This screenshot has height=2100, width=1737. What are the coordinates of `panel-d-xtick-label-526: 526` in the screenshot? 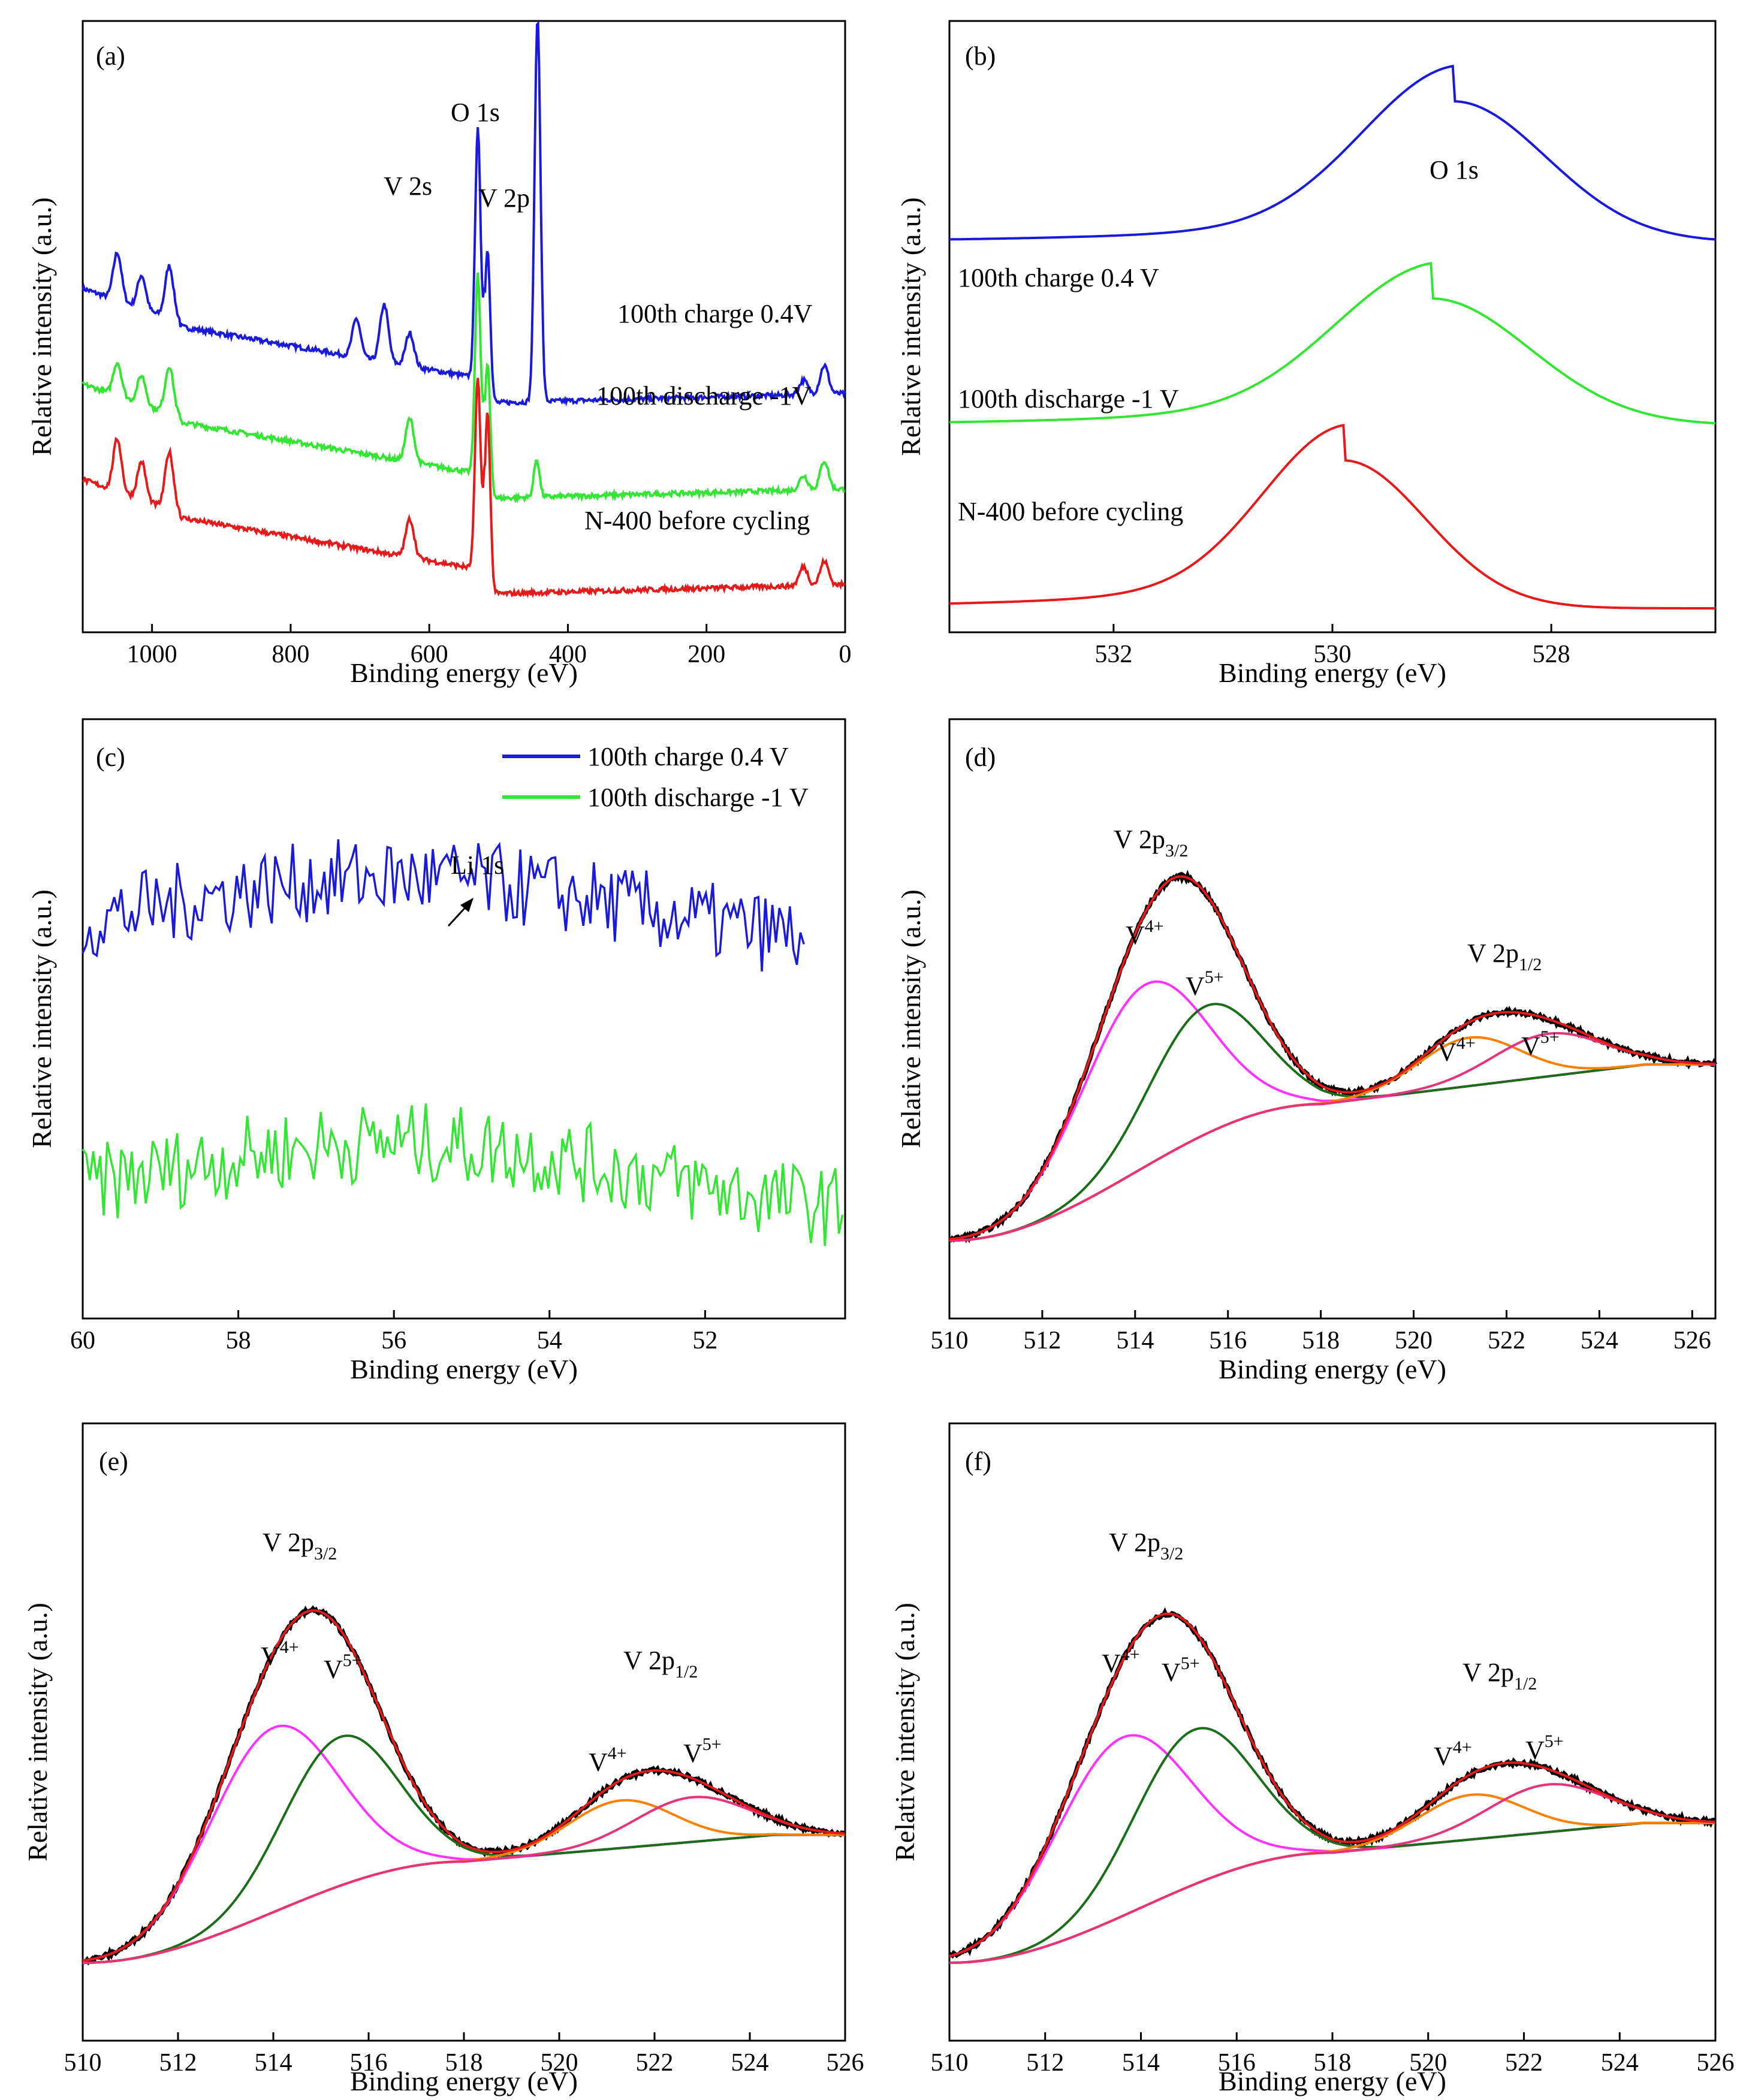 It's located at (1692, 1340).